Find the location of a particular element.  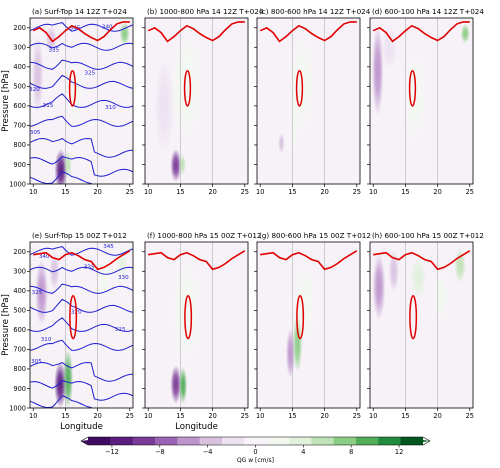

contour-label: 345 is located at coordinates (75, 29).